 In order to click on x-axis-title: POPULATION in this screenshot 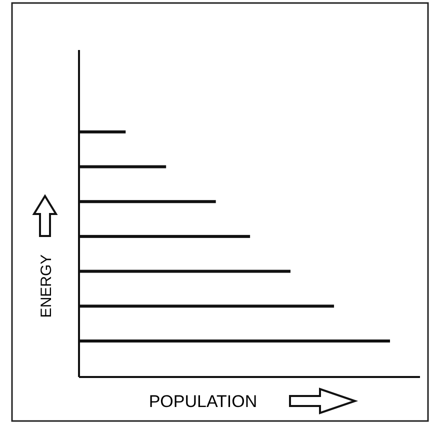, I will do `click(203, 401)`.